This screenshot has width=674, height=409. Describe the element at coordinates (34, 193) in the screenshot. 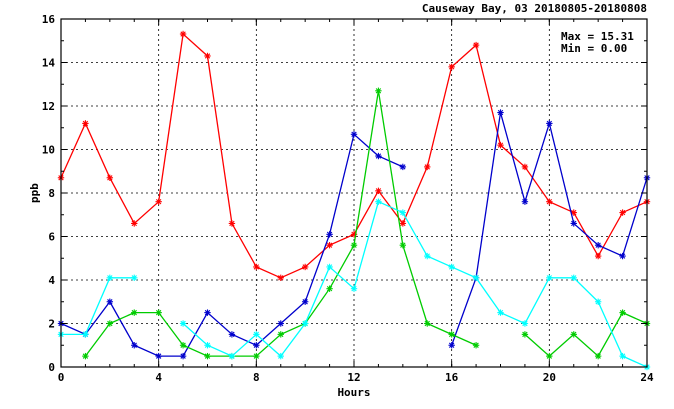

I see `y-axis-title: ppb` at that location.